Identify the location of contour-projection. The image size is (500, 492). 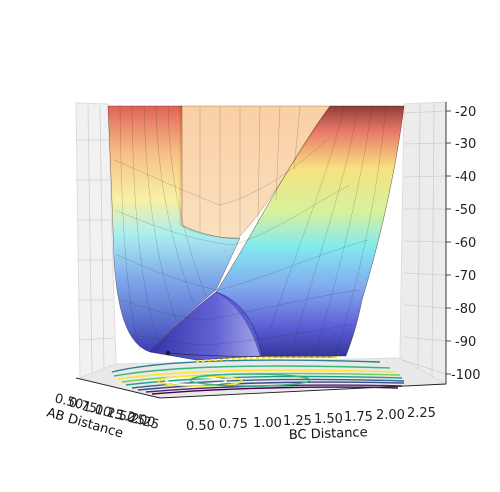
(258, 375).